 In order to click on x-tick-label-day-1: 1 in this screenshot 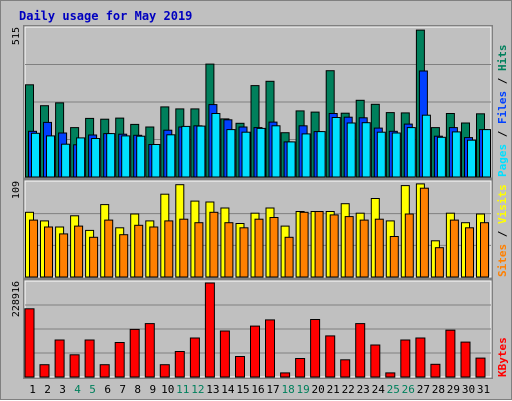, I will do `click(32, 389)`.